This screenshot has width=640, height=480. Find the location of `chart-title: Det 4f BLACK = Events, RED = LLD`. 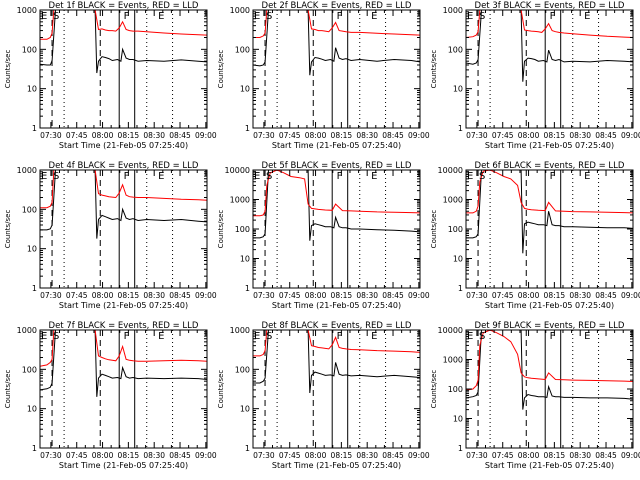

chart-title: Det 4f BLACK = Events, RED = LLD is located at coordinates (124, 166).